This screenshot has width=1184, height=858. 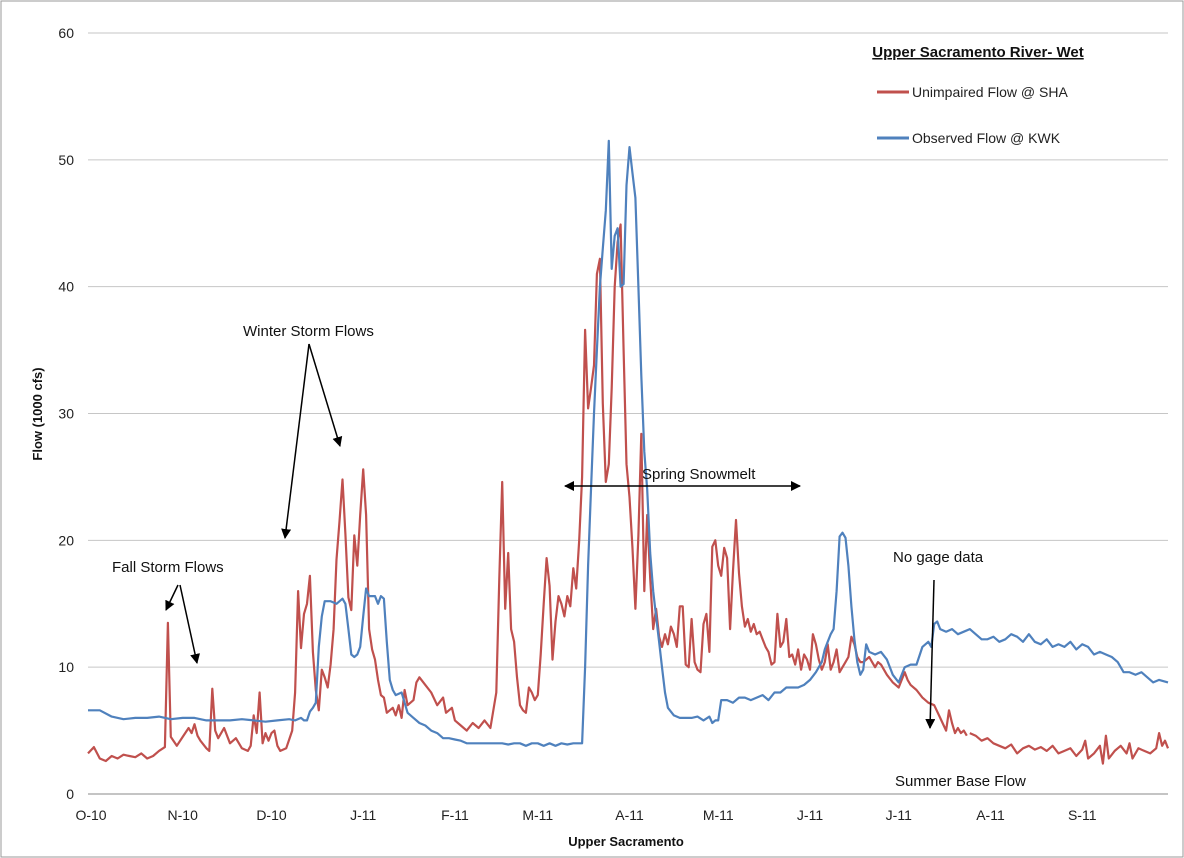 What do you see at coordinates (66, 160) in the screenshot?
I see `y-tick-label: 50` at bounding box center [66, 160].